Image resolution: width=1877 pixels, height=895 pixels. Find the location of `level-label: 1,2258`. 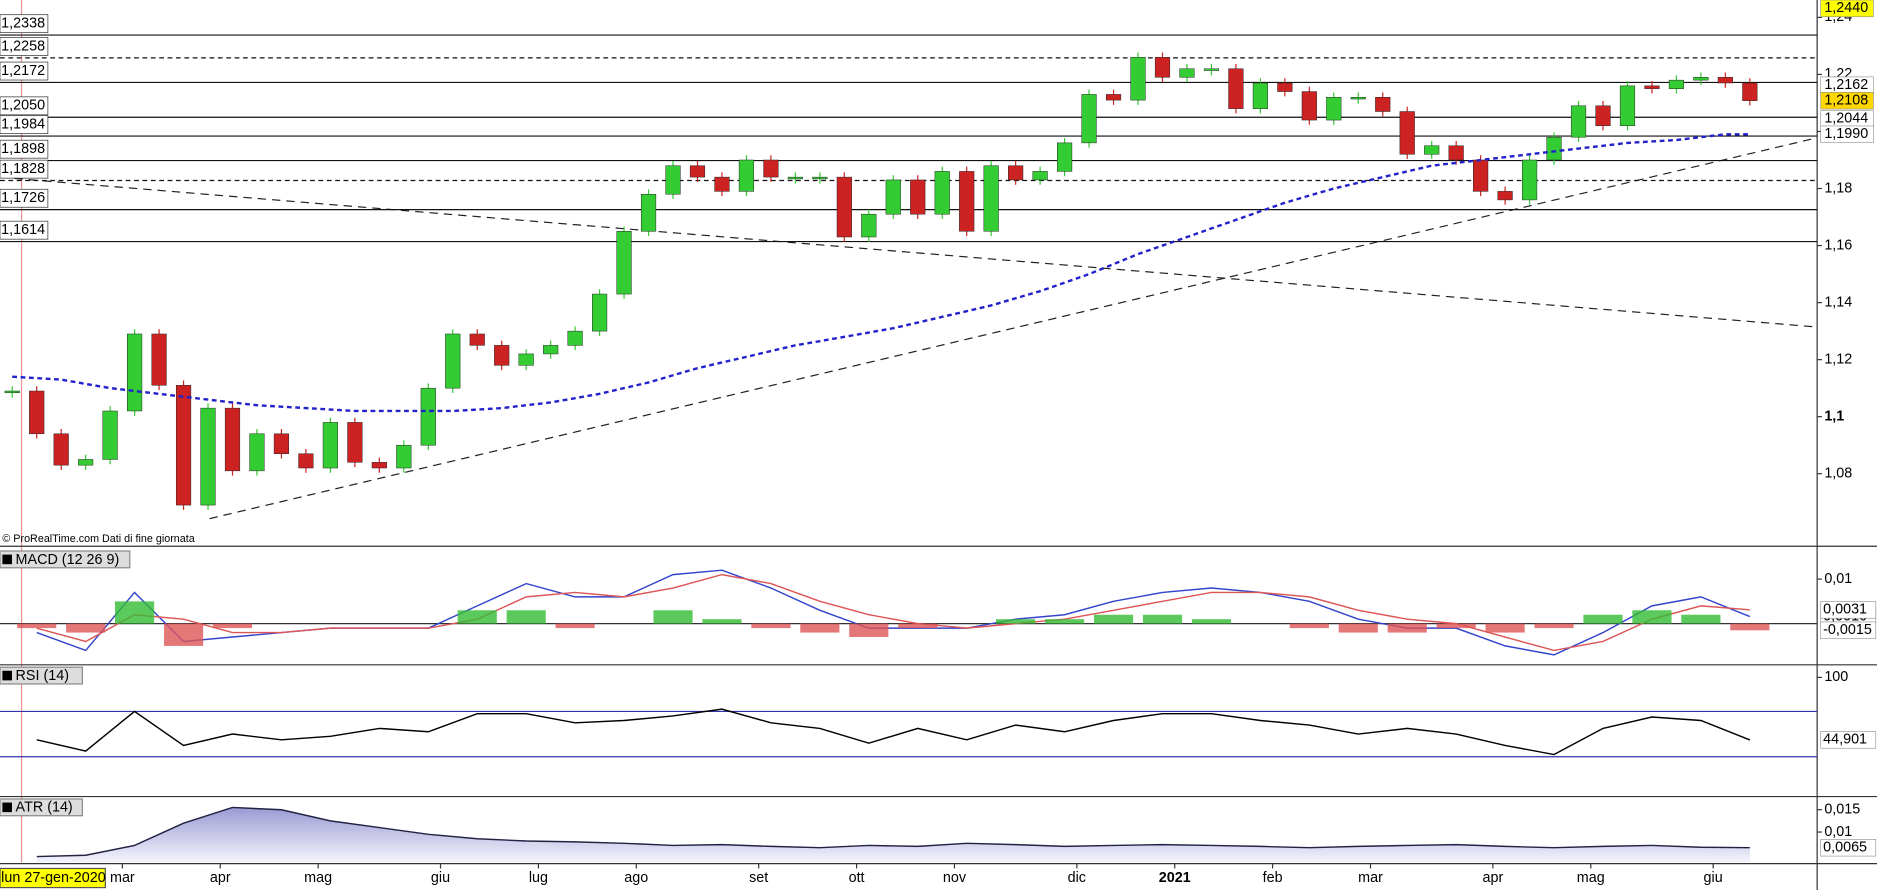

level-label: 1,2258 is located at coordinates (23, 46).